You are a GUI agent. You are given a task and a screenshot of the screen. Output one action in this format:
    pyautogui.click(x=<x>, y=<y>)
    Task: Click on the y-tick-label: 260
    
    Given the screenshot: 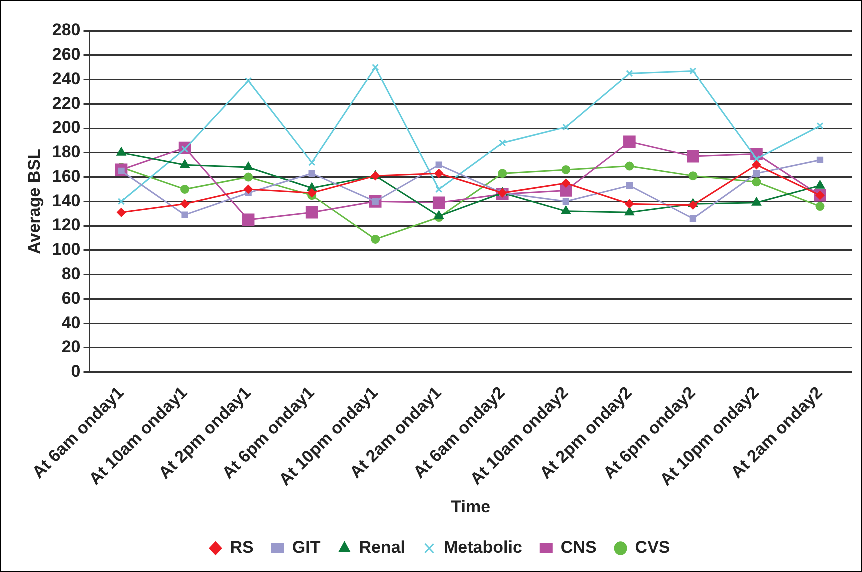 What is the action you would take?
    pyautogui.click(x=66, y=54)
    